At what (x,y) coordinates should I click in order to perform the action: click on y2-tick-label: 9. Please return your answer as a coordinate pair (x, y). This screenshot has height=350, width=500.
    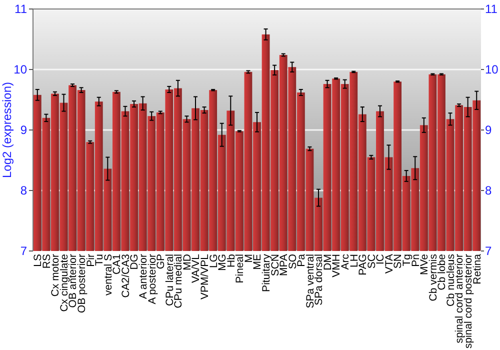
    Looking at the image, I should click on (488, 130).